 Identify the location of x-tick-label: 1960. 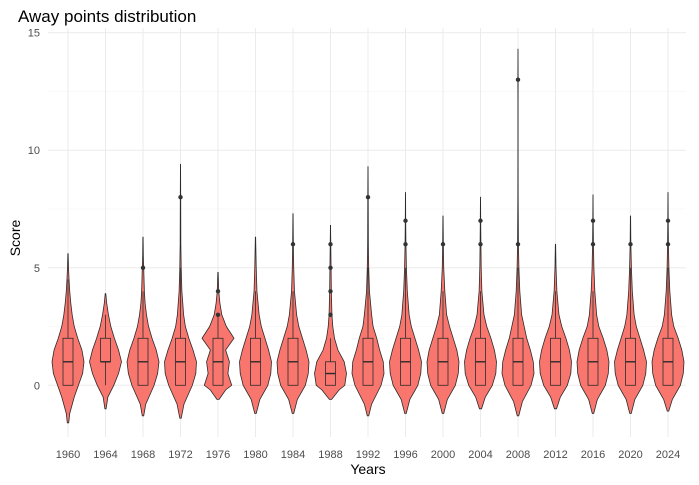
(68, 455).